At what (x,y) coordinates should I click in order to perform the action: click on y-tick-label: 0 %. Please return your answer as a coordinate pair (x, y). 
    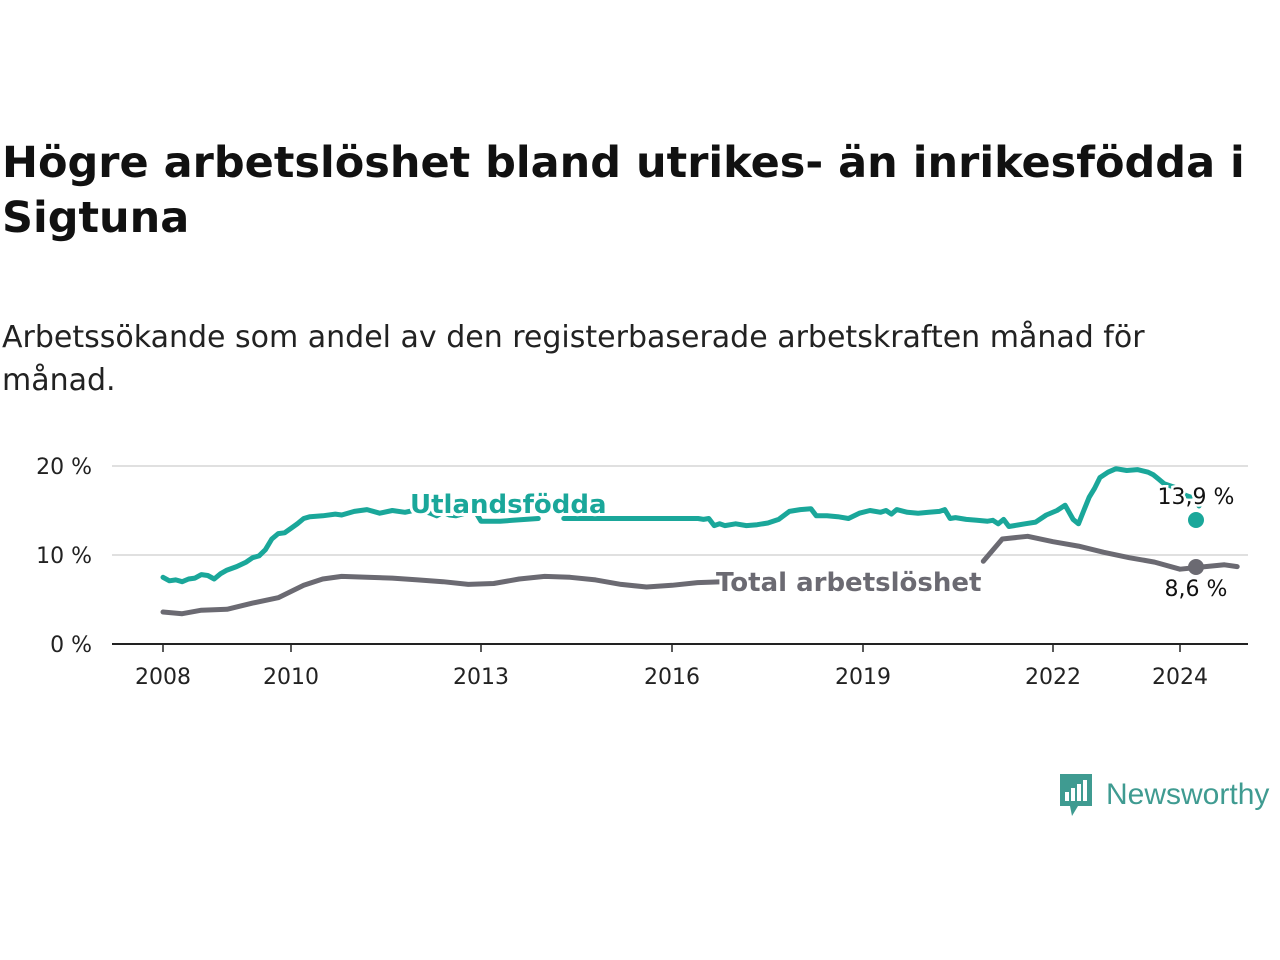
    Looking at the image, I should click on (71, 645).